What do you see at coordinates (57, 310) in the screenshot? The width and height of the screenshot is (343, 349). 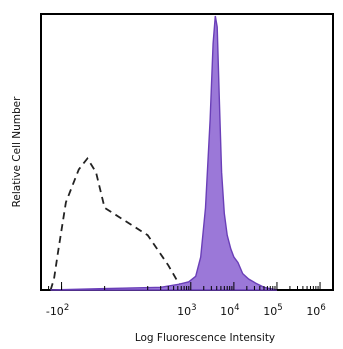 I see `x-tick-label: -102` at bounding box center [57, 310].